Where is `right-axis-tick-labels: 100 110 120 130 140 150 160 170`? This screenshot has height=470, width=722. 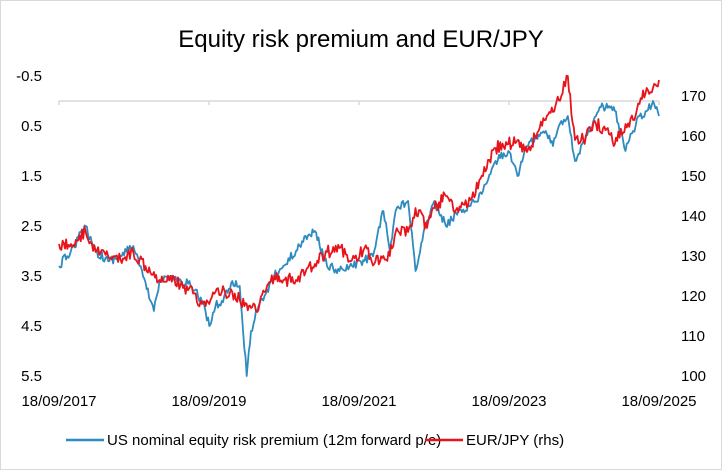 right-axis-tick-labels: 100 110 120 130 140 150 160 170 is located at coordinates (693, 236).